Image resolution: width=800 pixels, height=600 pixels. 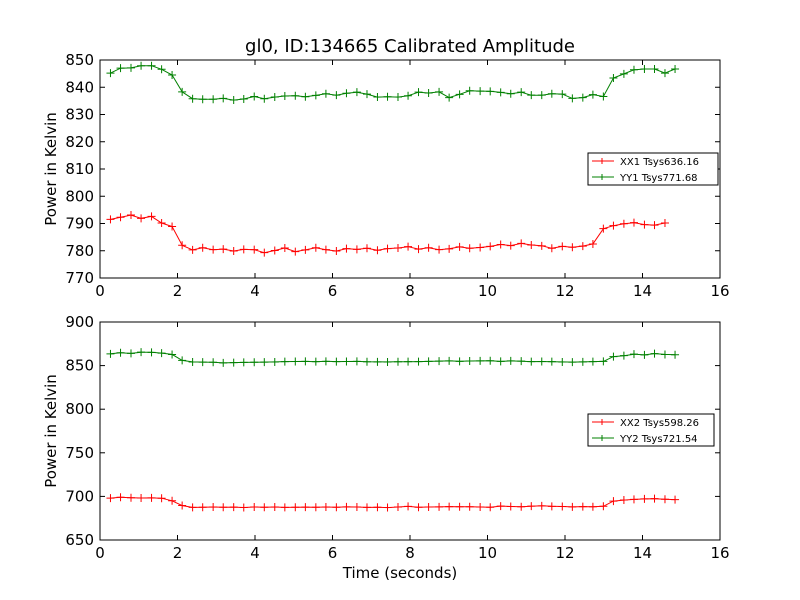 I want to click on x-tick-label: 6, so click(x=333, y=553).